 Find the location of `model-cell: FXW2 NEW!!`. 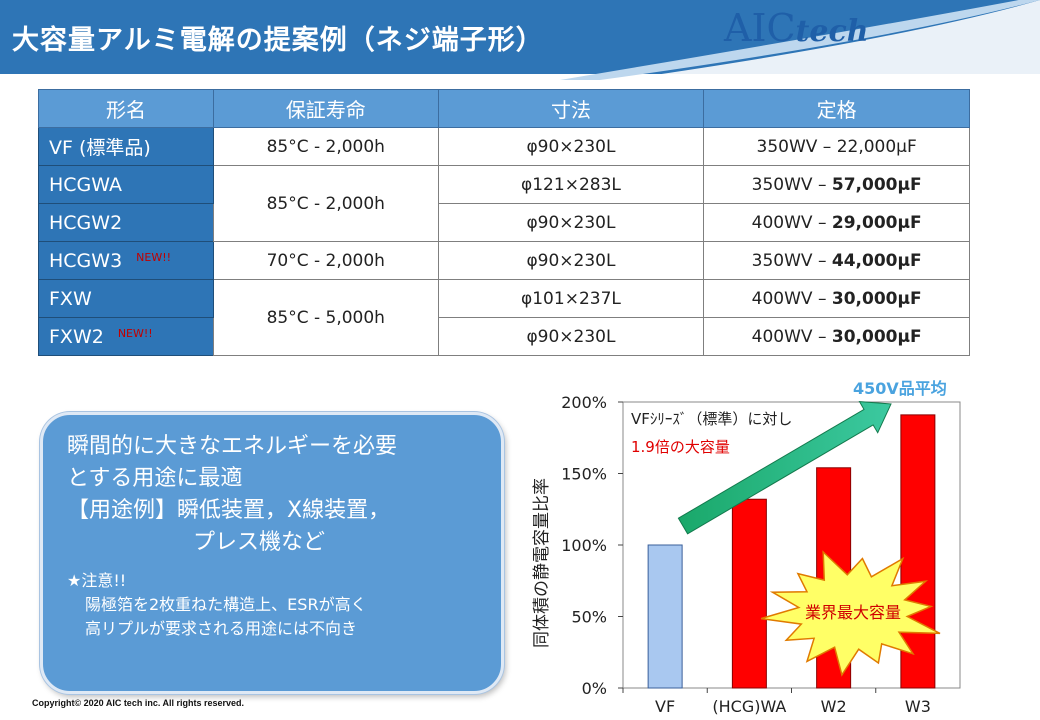

model-cell: FXW2 NEW!! is located at coordinates (126, 336).